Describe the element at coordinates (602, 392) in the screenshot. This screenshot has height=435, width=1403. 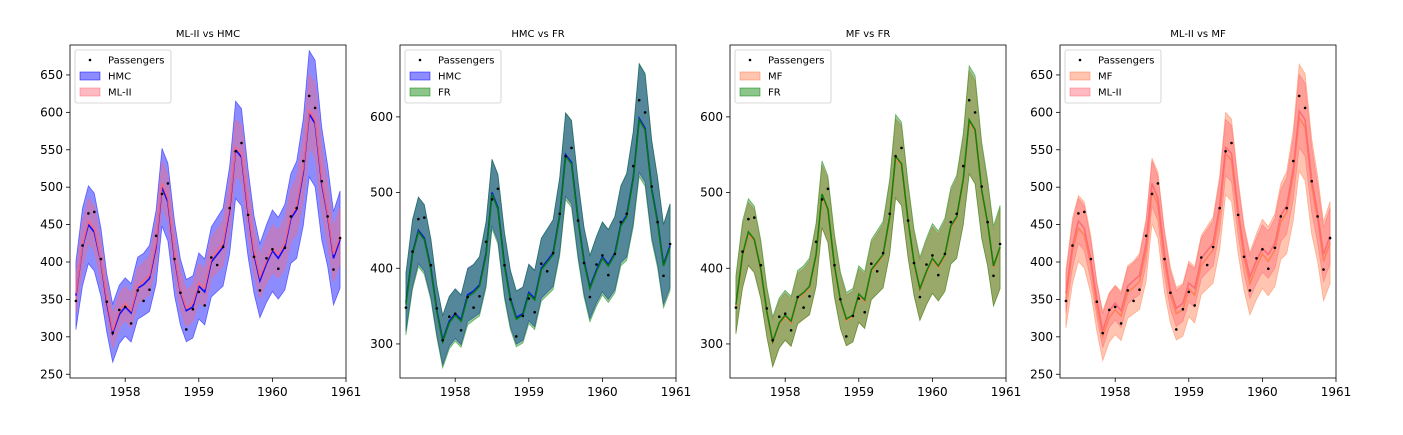
I see `x-tick-label: 1960` at that location.